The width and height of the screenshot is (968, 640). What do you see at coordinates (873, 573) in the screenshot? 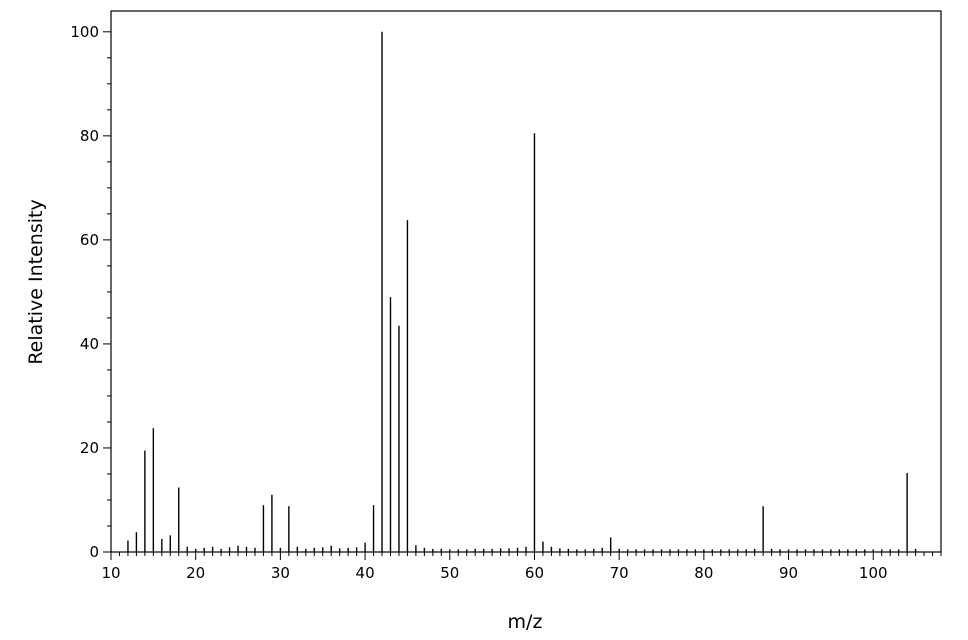
I see `x-tick-label: 100` at bounding box center [873, 573].